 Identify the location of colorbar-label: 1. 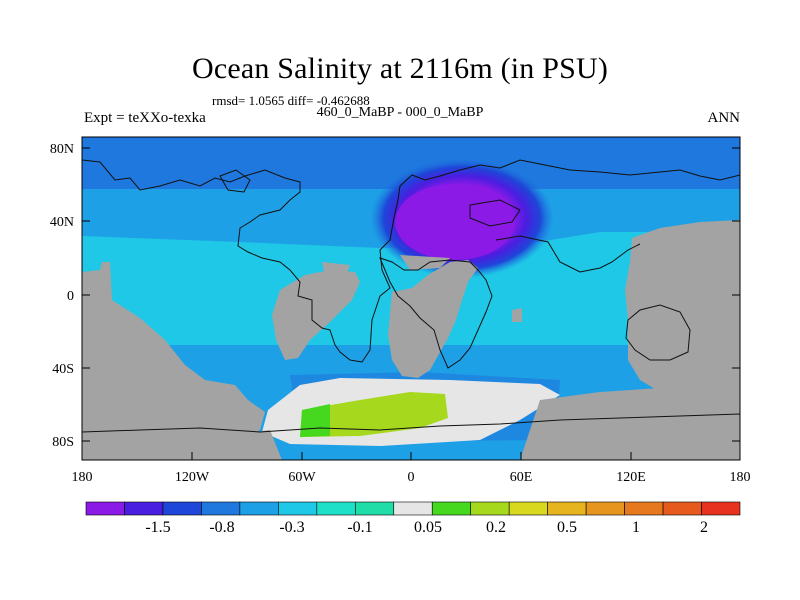
(636, 527).